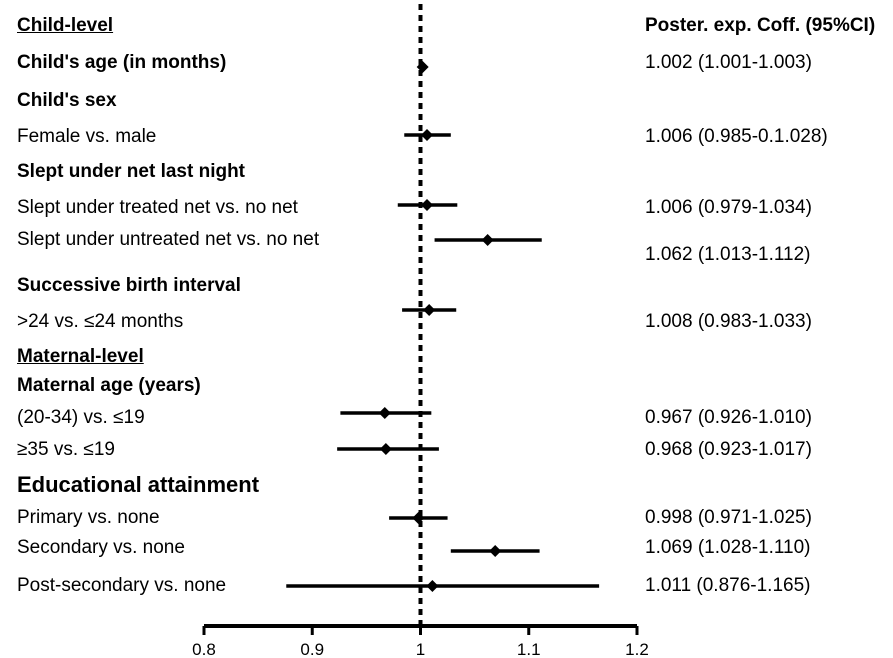  Describe the element at coordinates (81, 417) in the screenshot. I see `row-label: (20-34) vs. ≤19` at that location.